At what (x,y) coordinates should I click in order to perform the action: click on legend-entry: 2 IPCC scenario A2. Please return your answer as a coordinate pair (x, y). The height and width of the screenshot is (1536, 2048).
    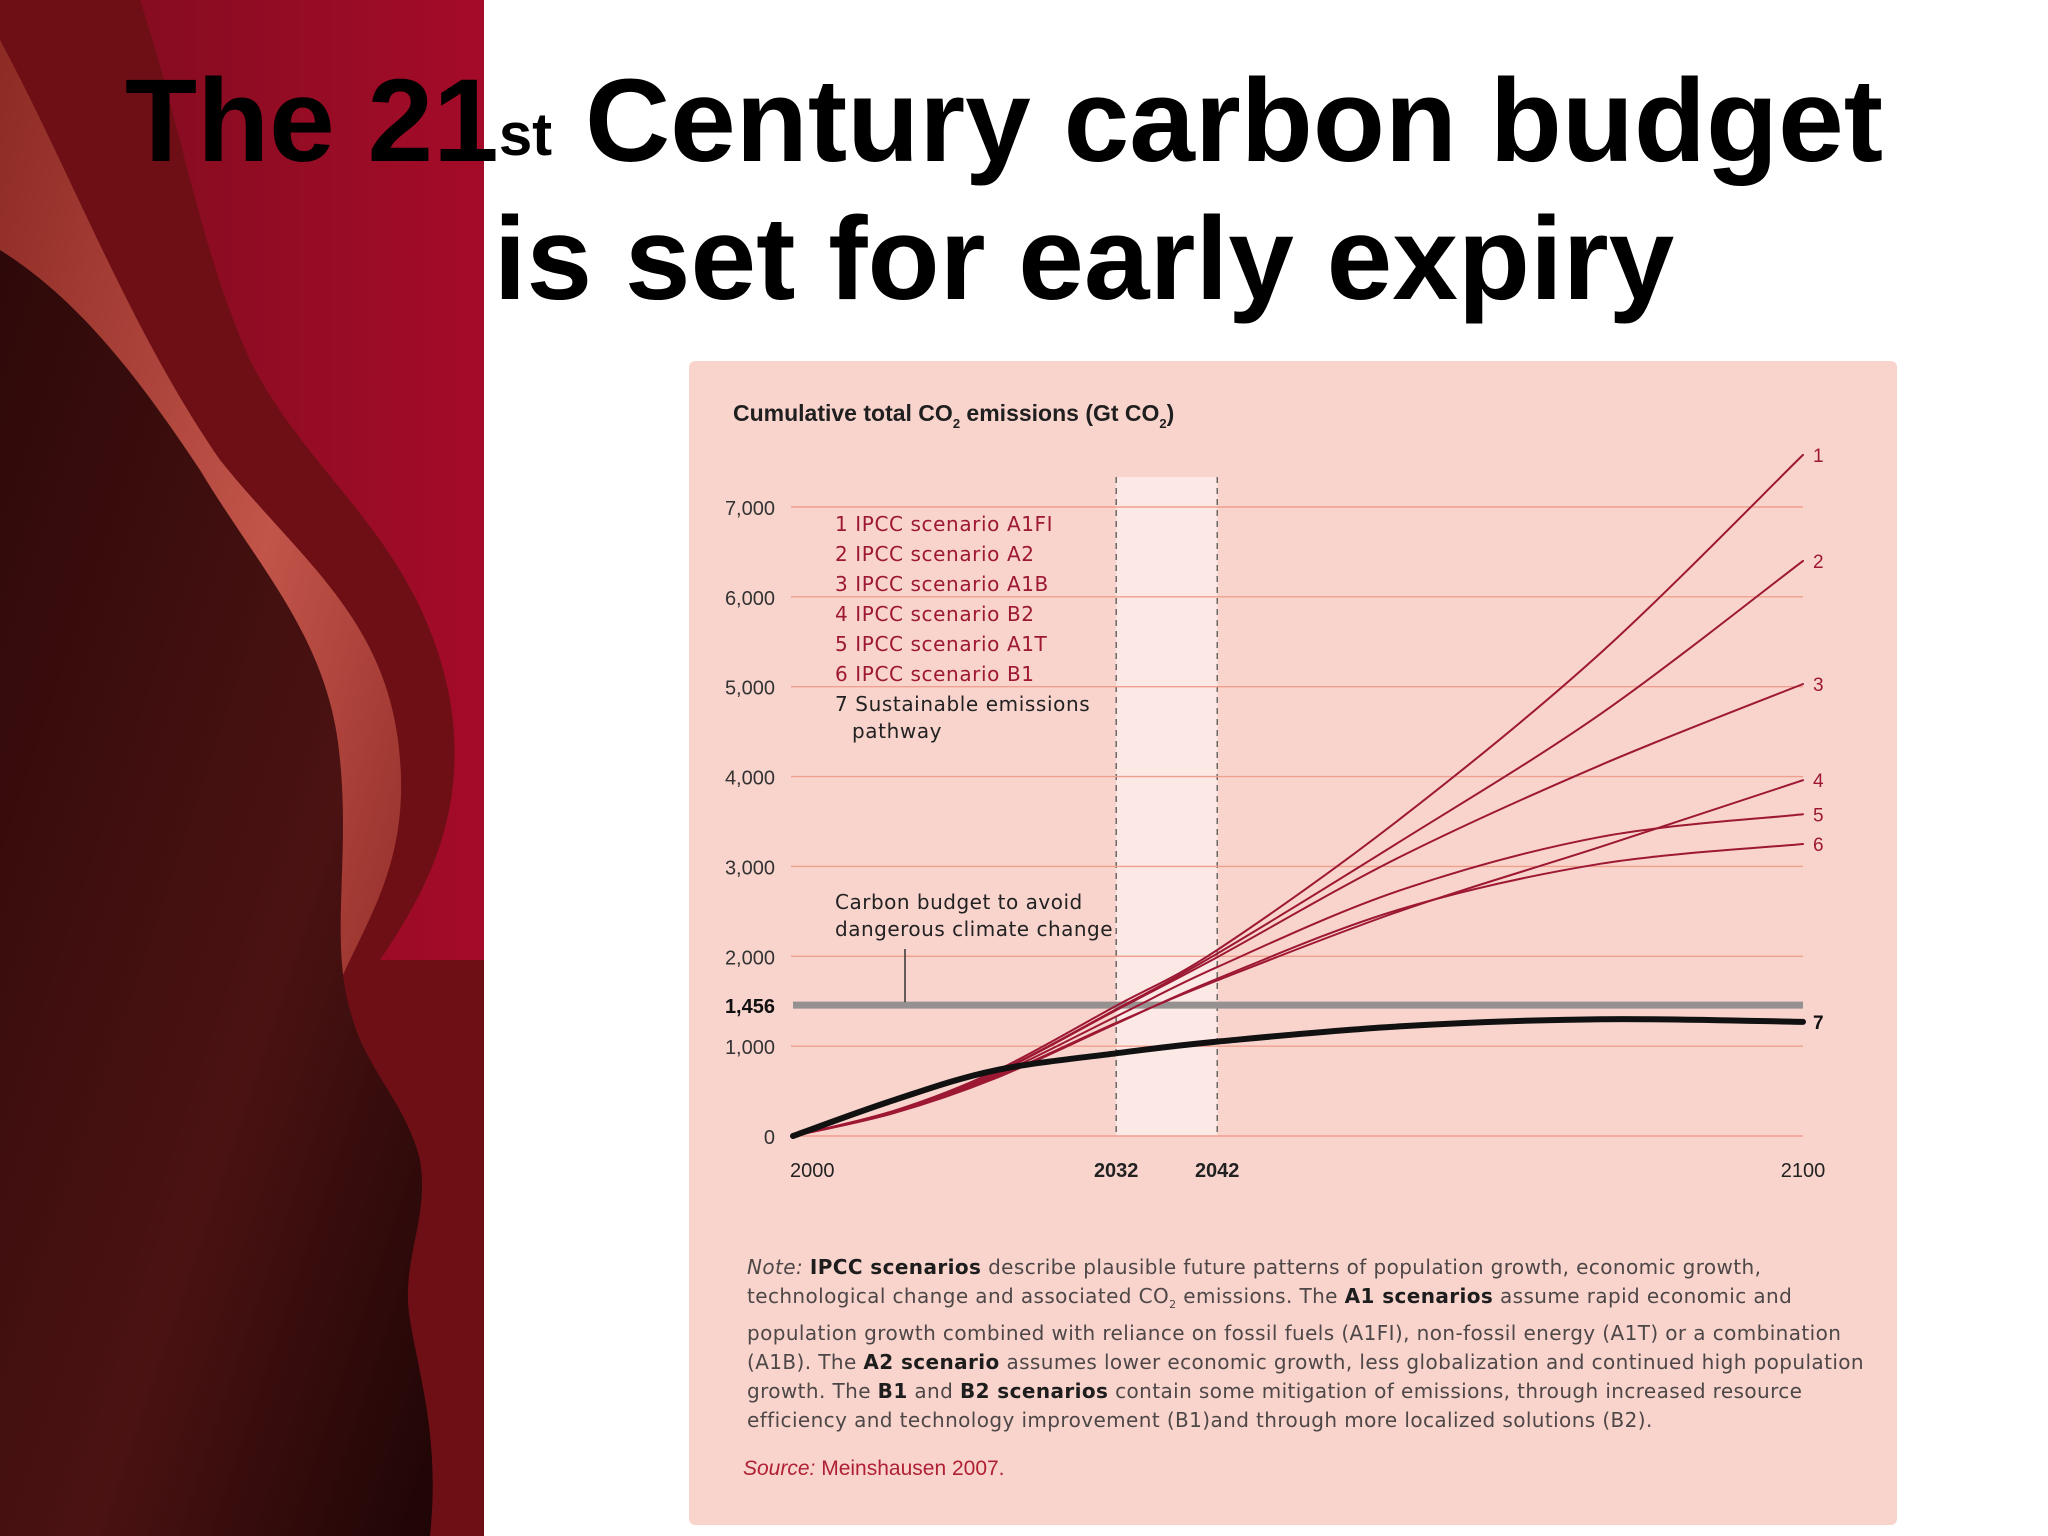
    Looking at the image, I should click on (935, 554).